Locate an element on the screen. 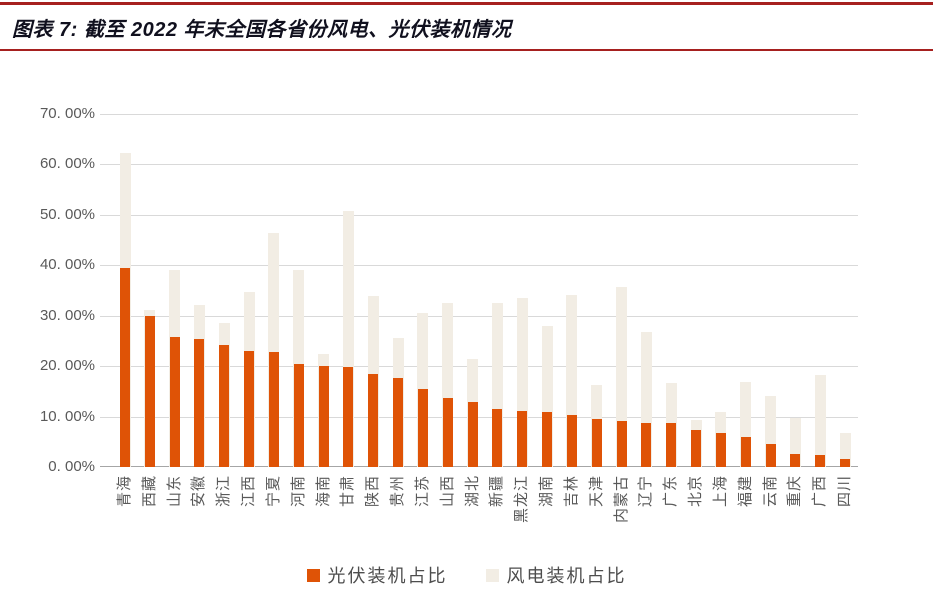  x-axis-line is located at coordinates (479, 466).